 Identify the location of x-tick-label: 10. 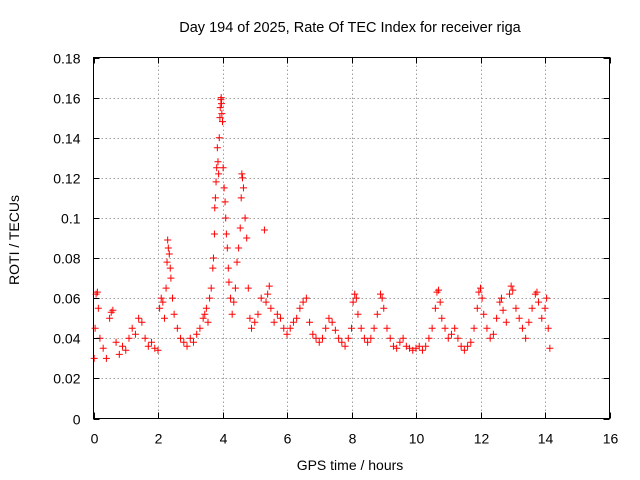
(417, 439).